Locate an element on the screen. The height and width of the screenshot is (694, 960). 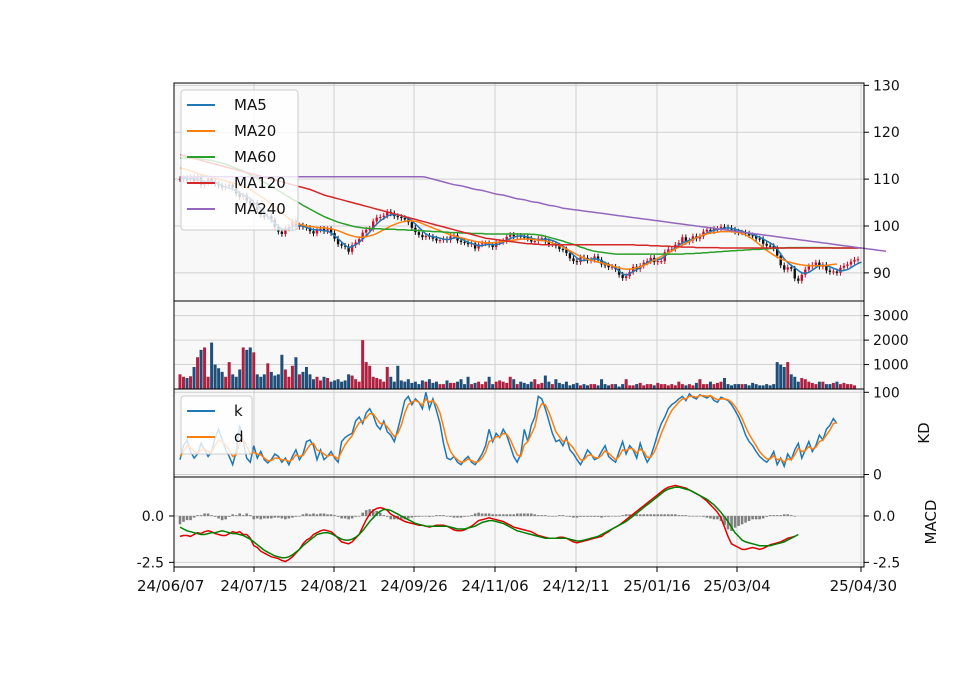
x-tick-label: 24/12/11 is located at coordinates (575, 586).